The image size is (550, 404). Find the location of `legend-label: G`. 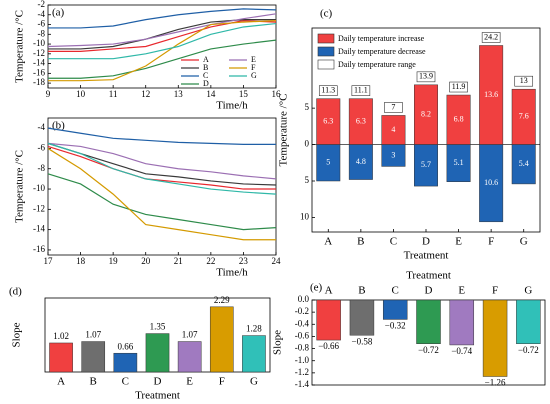

legend-label: G is located at coordinates (254, 75).